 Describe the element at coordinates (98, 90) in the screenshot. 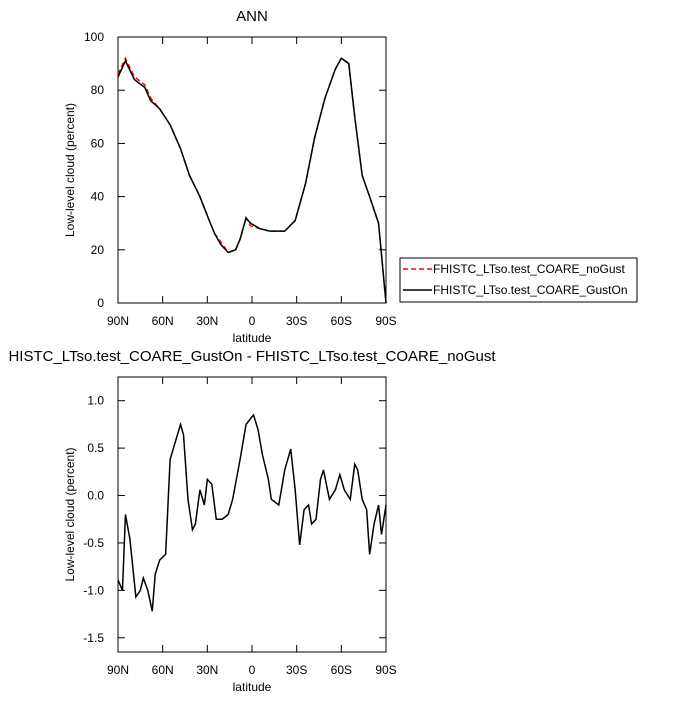

I see `y-tick-label: 80` at that location.